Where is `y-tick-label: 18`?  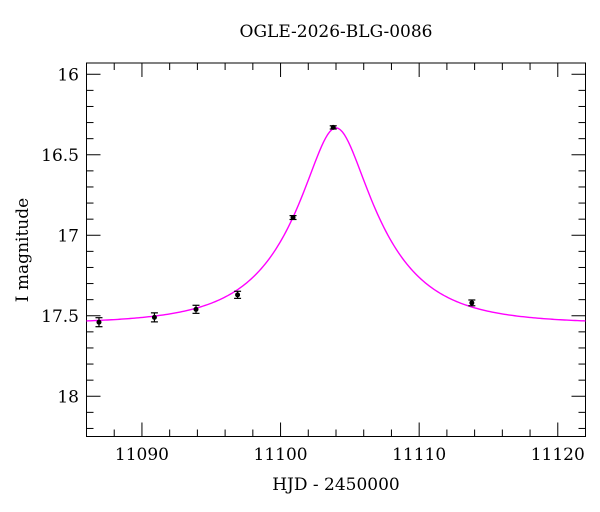 y-tick-label: 18 is located at coordinates (68, 397).